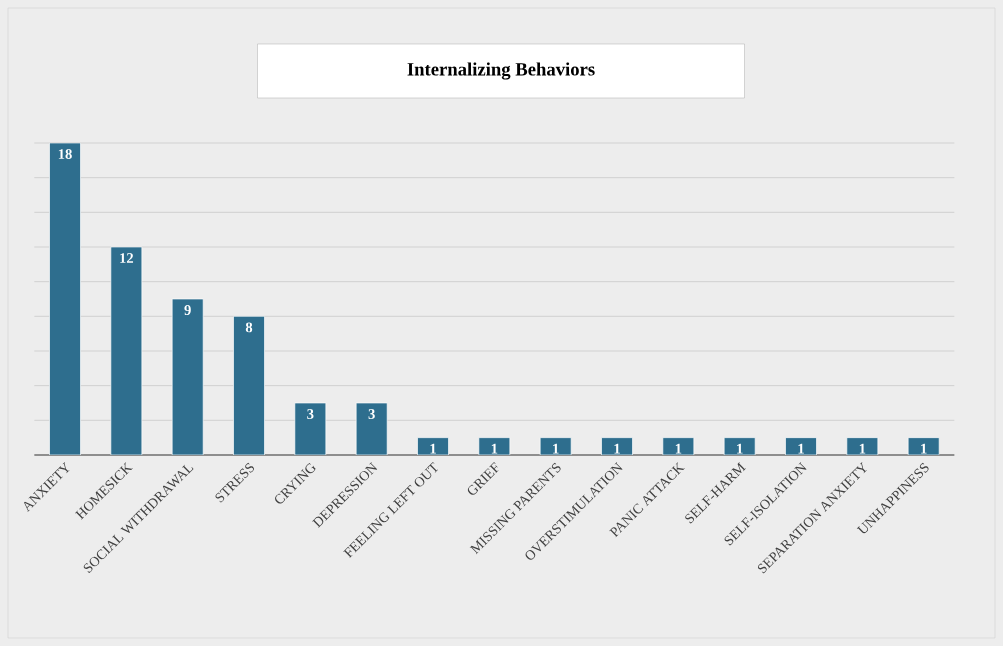 Image resolution: width=1003 pixels, height=646 pixels. Describe the element at coordinates (501, 71) in the screenshot. I see `chart-title: Internalizing Behaviors` at that location.